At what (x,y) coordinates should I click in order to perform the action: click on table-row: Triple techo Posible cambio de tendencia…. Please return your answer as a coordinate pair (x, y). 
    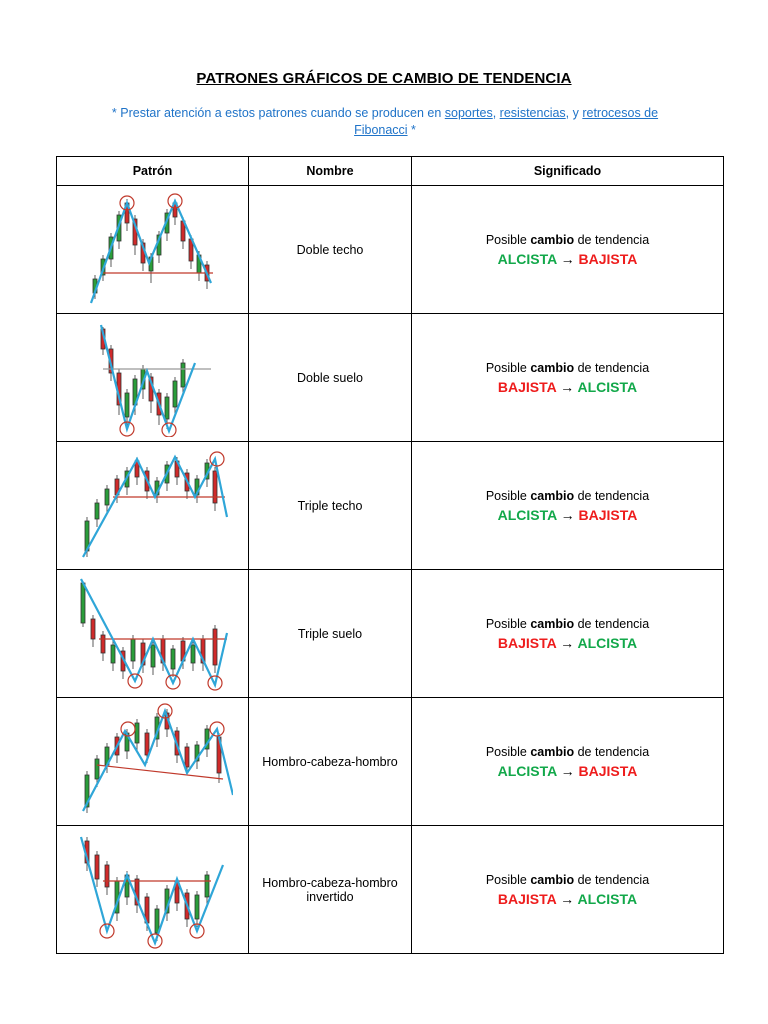
    Looking at the image, I should click on (390, 505).